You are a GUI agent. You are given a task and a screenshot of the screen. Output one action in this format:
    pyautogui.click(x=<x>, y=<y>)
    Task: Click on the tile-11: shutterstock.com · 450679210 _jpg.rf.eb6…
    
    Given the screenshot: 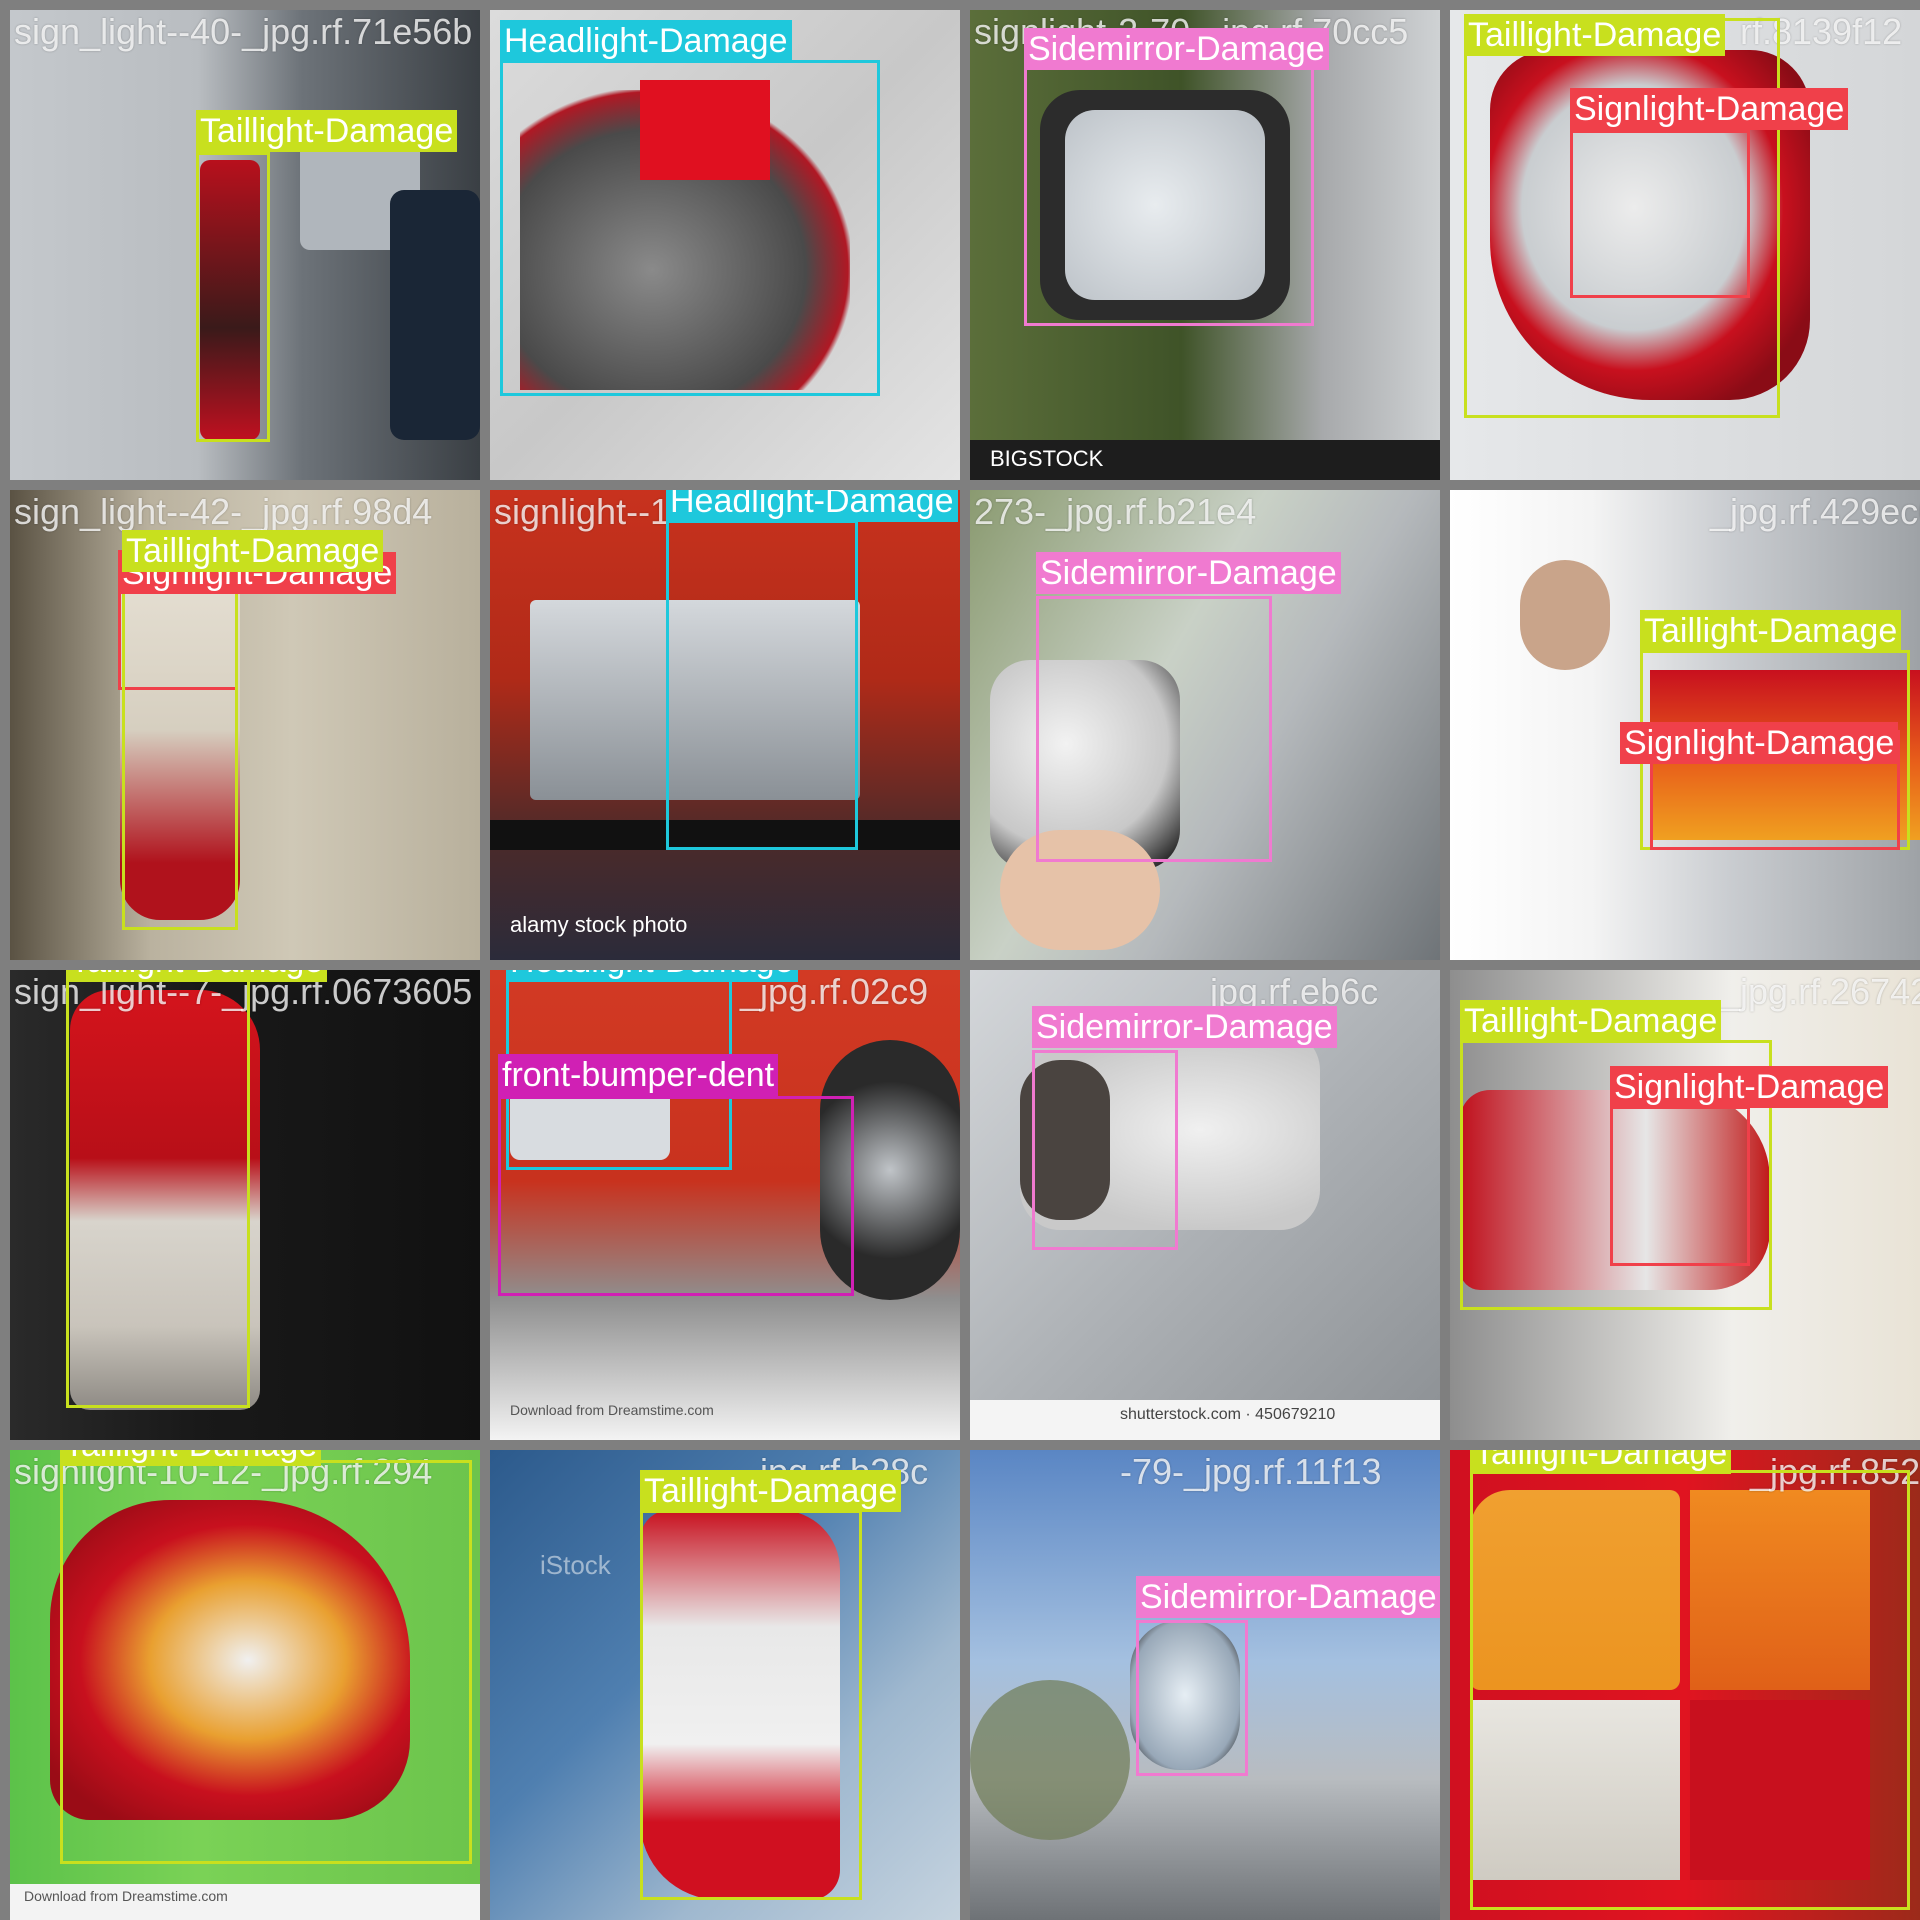 What is the action you would take?
    pyautogui.click(x=1205, y=1205)
    